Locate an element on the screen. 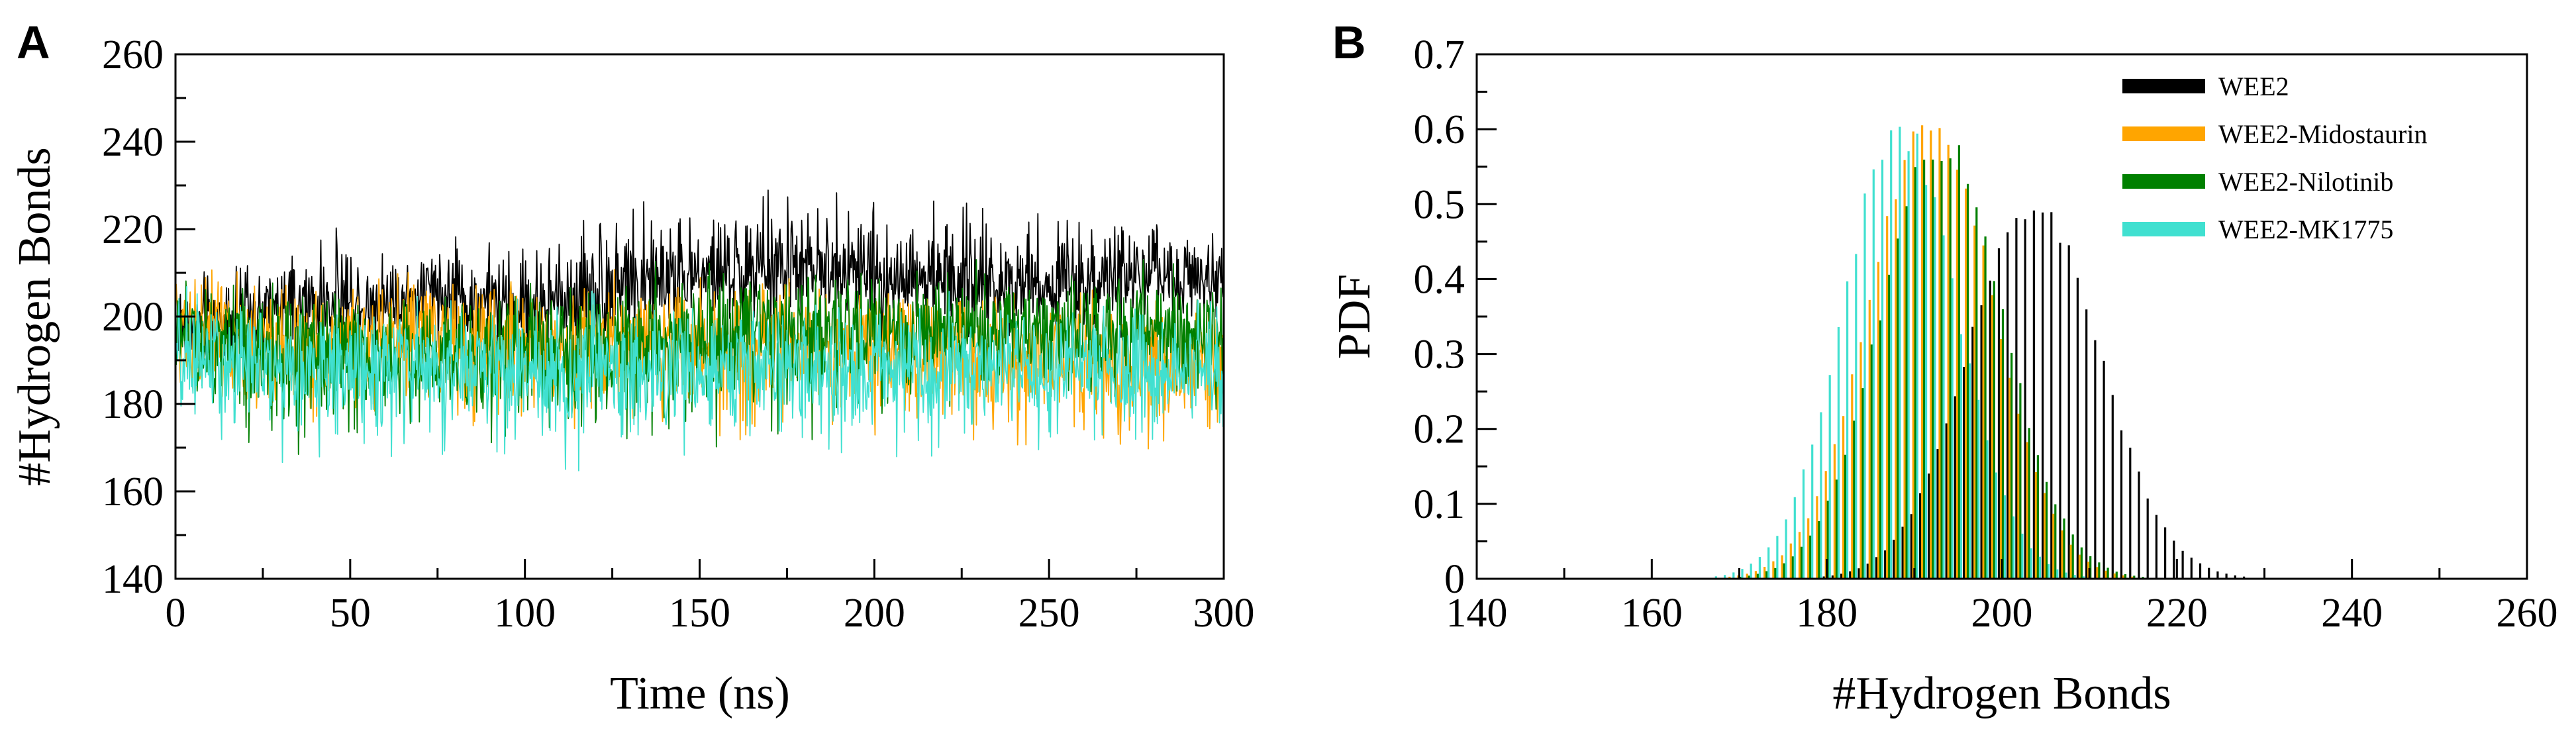 Image resolution: width=2576 pixels, height=743 pixels. legend-label: WEE2-Midostaurin is located at coordinates (2323, 134).